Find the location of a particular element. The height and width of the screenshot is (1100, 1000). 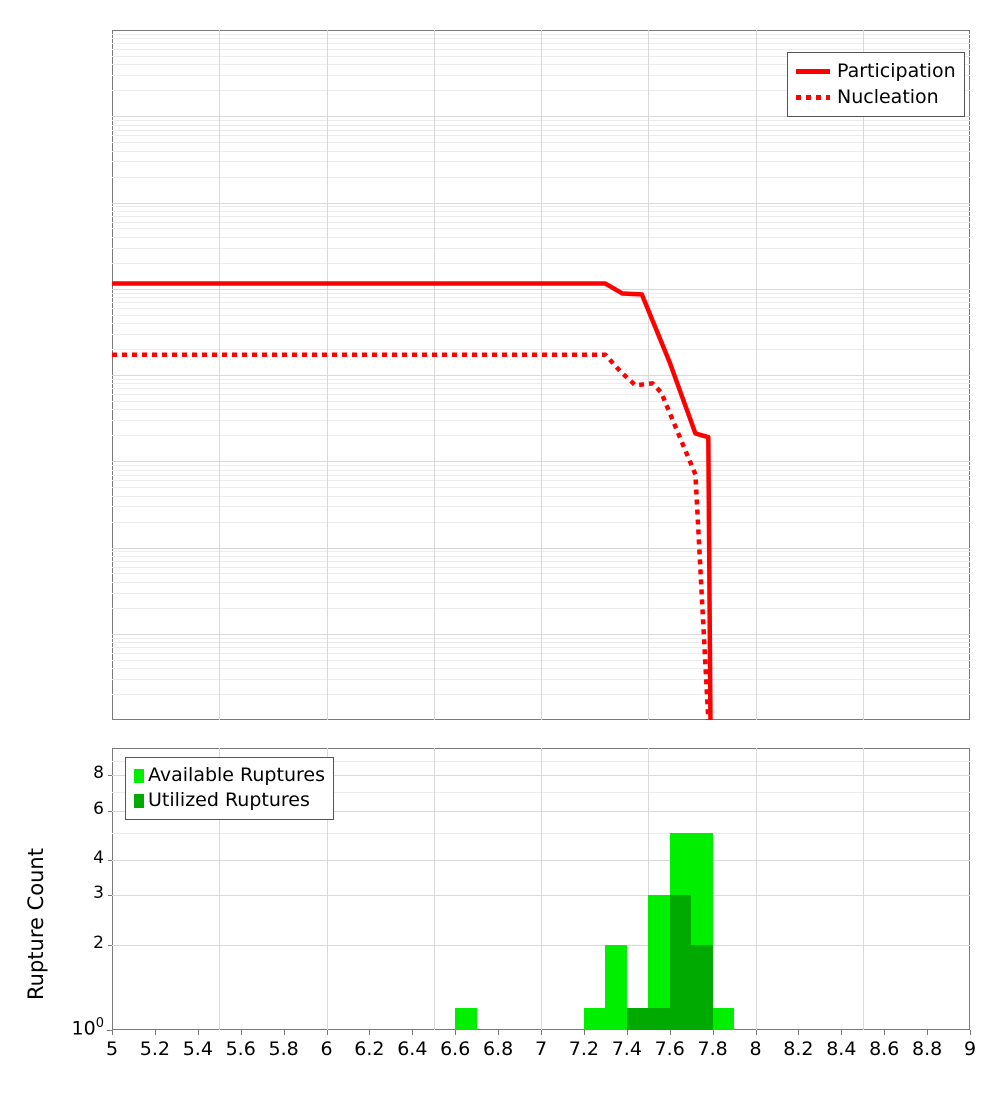

right-clip is located at coordinates (985, 380).